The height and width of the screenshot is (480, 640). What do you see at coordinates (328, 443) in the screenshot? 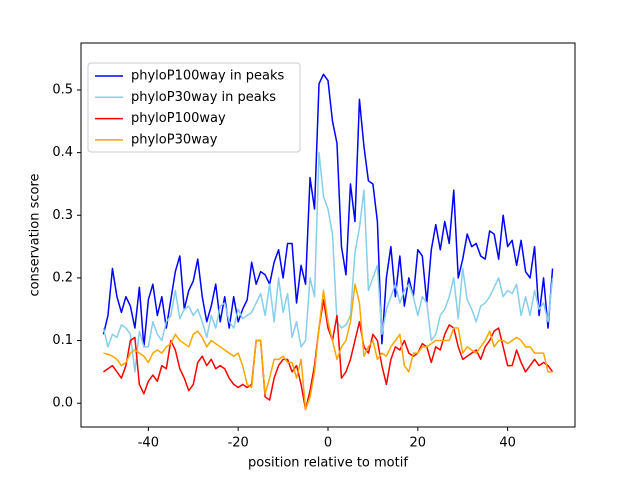
I see `x-tick-label: 0` at bounding box center [328, 443].